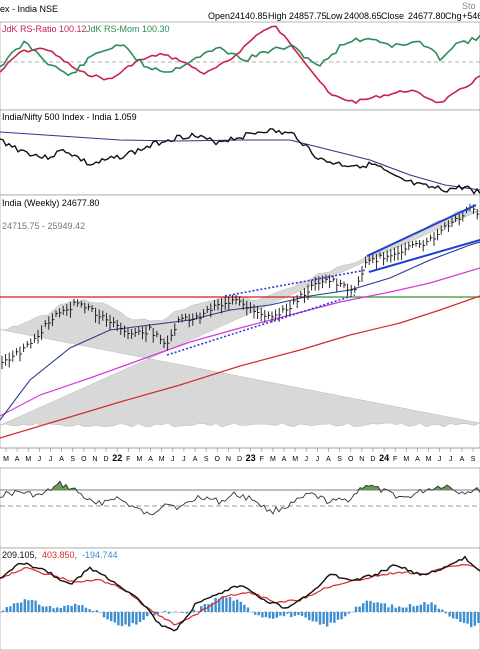 This screenshot has height=650, width=480. I want to click on macd-signal-line, so click(240, 594).